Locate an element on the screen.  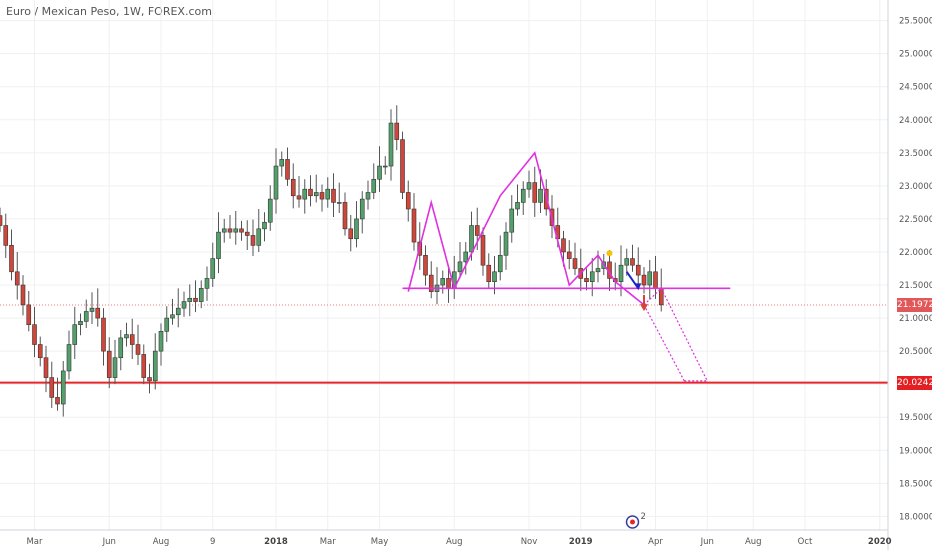
projection-right is located at coordinates (684, 335).